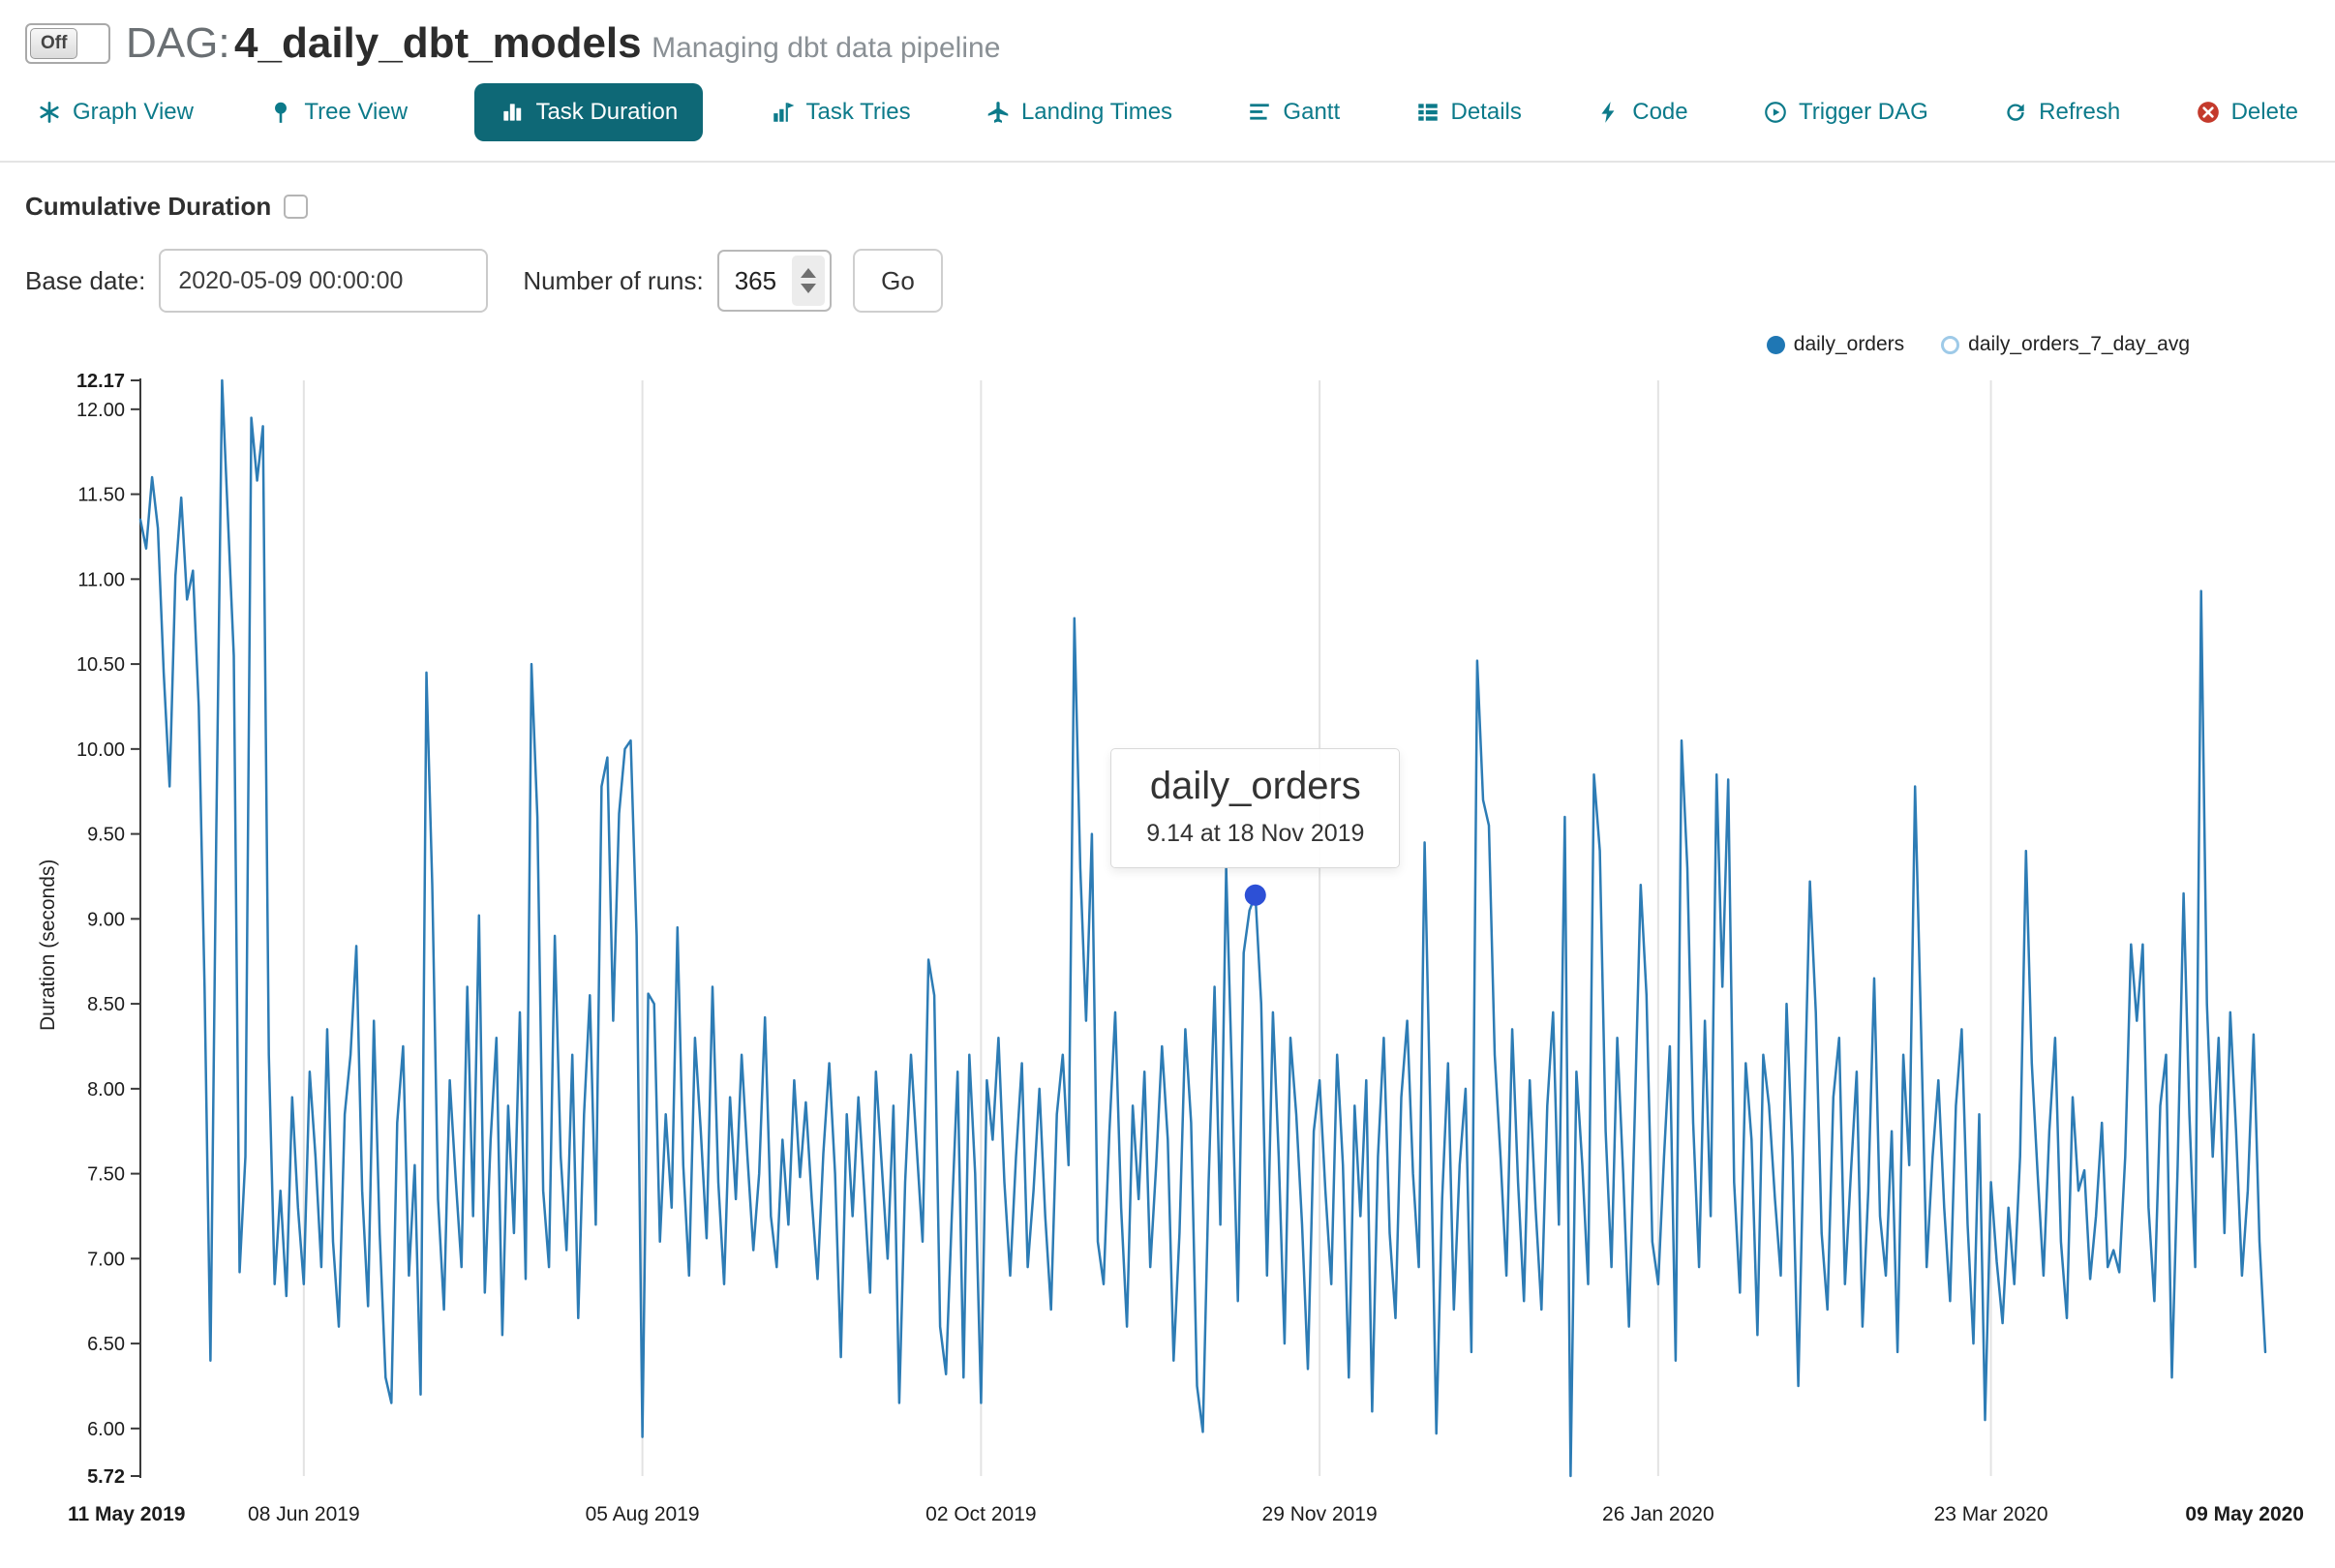 The image size is (2335, 1568). I want to click on svg-text: 29 Nov 2019, so click(1320, 1514).